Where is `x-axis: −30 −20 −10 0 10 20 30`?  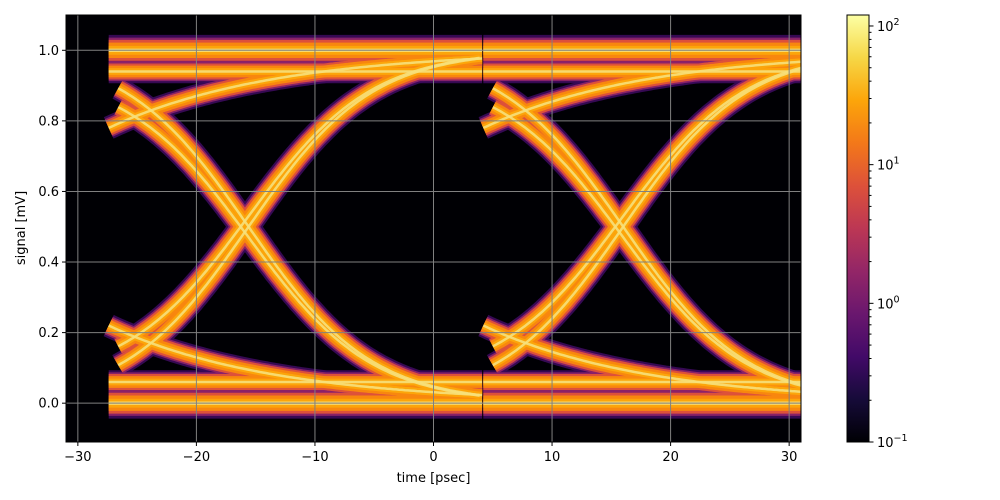 x-axis: −30 −20 −10 0 10 20 30 is located at coordinates (430, 453).